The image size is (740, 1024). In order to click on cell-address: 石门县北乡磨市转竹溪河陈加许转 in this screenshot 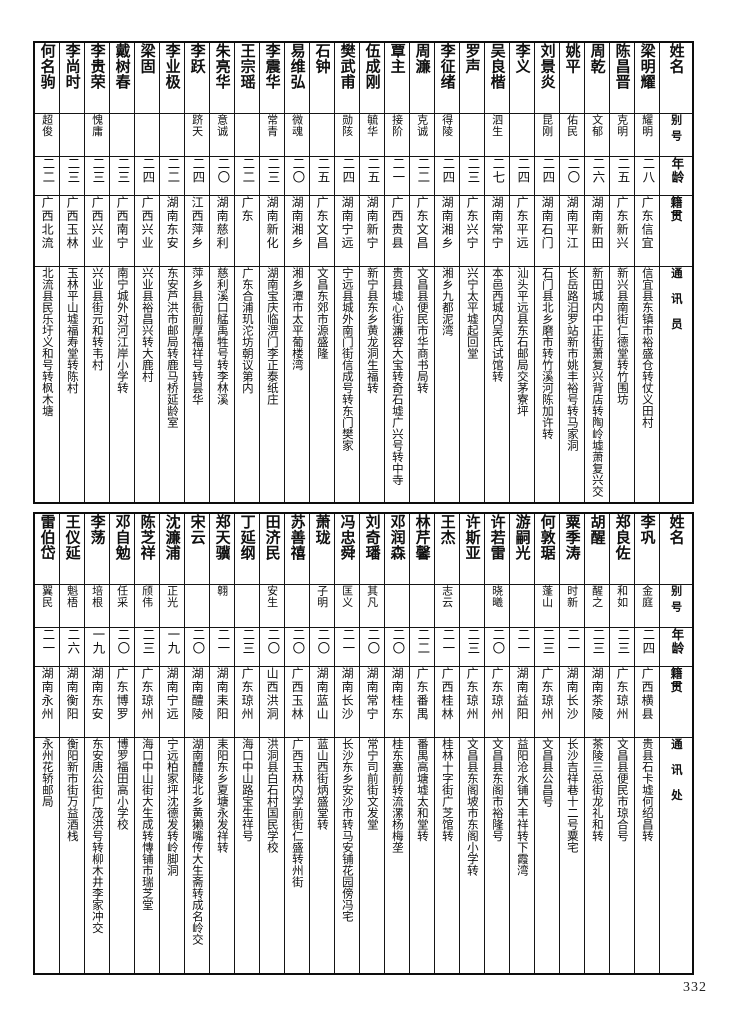, I will do `click(547, 385)`.